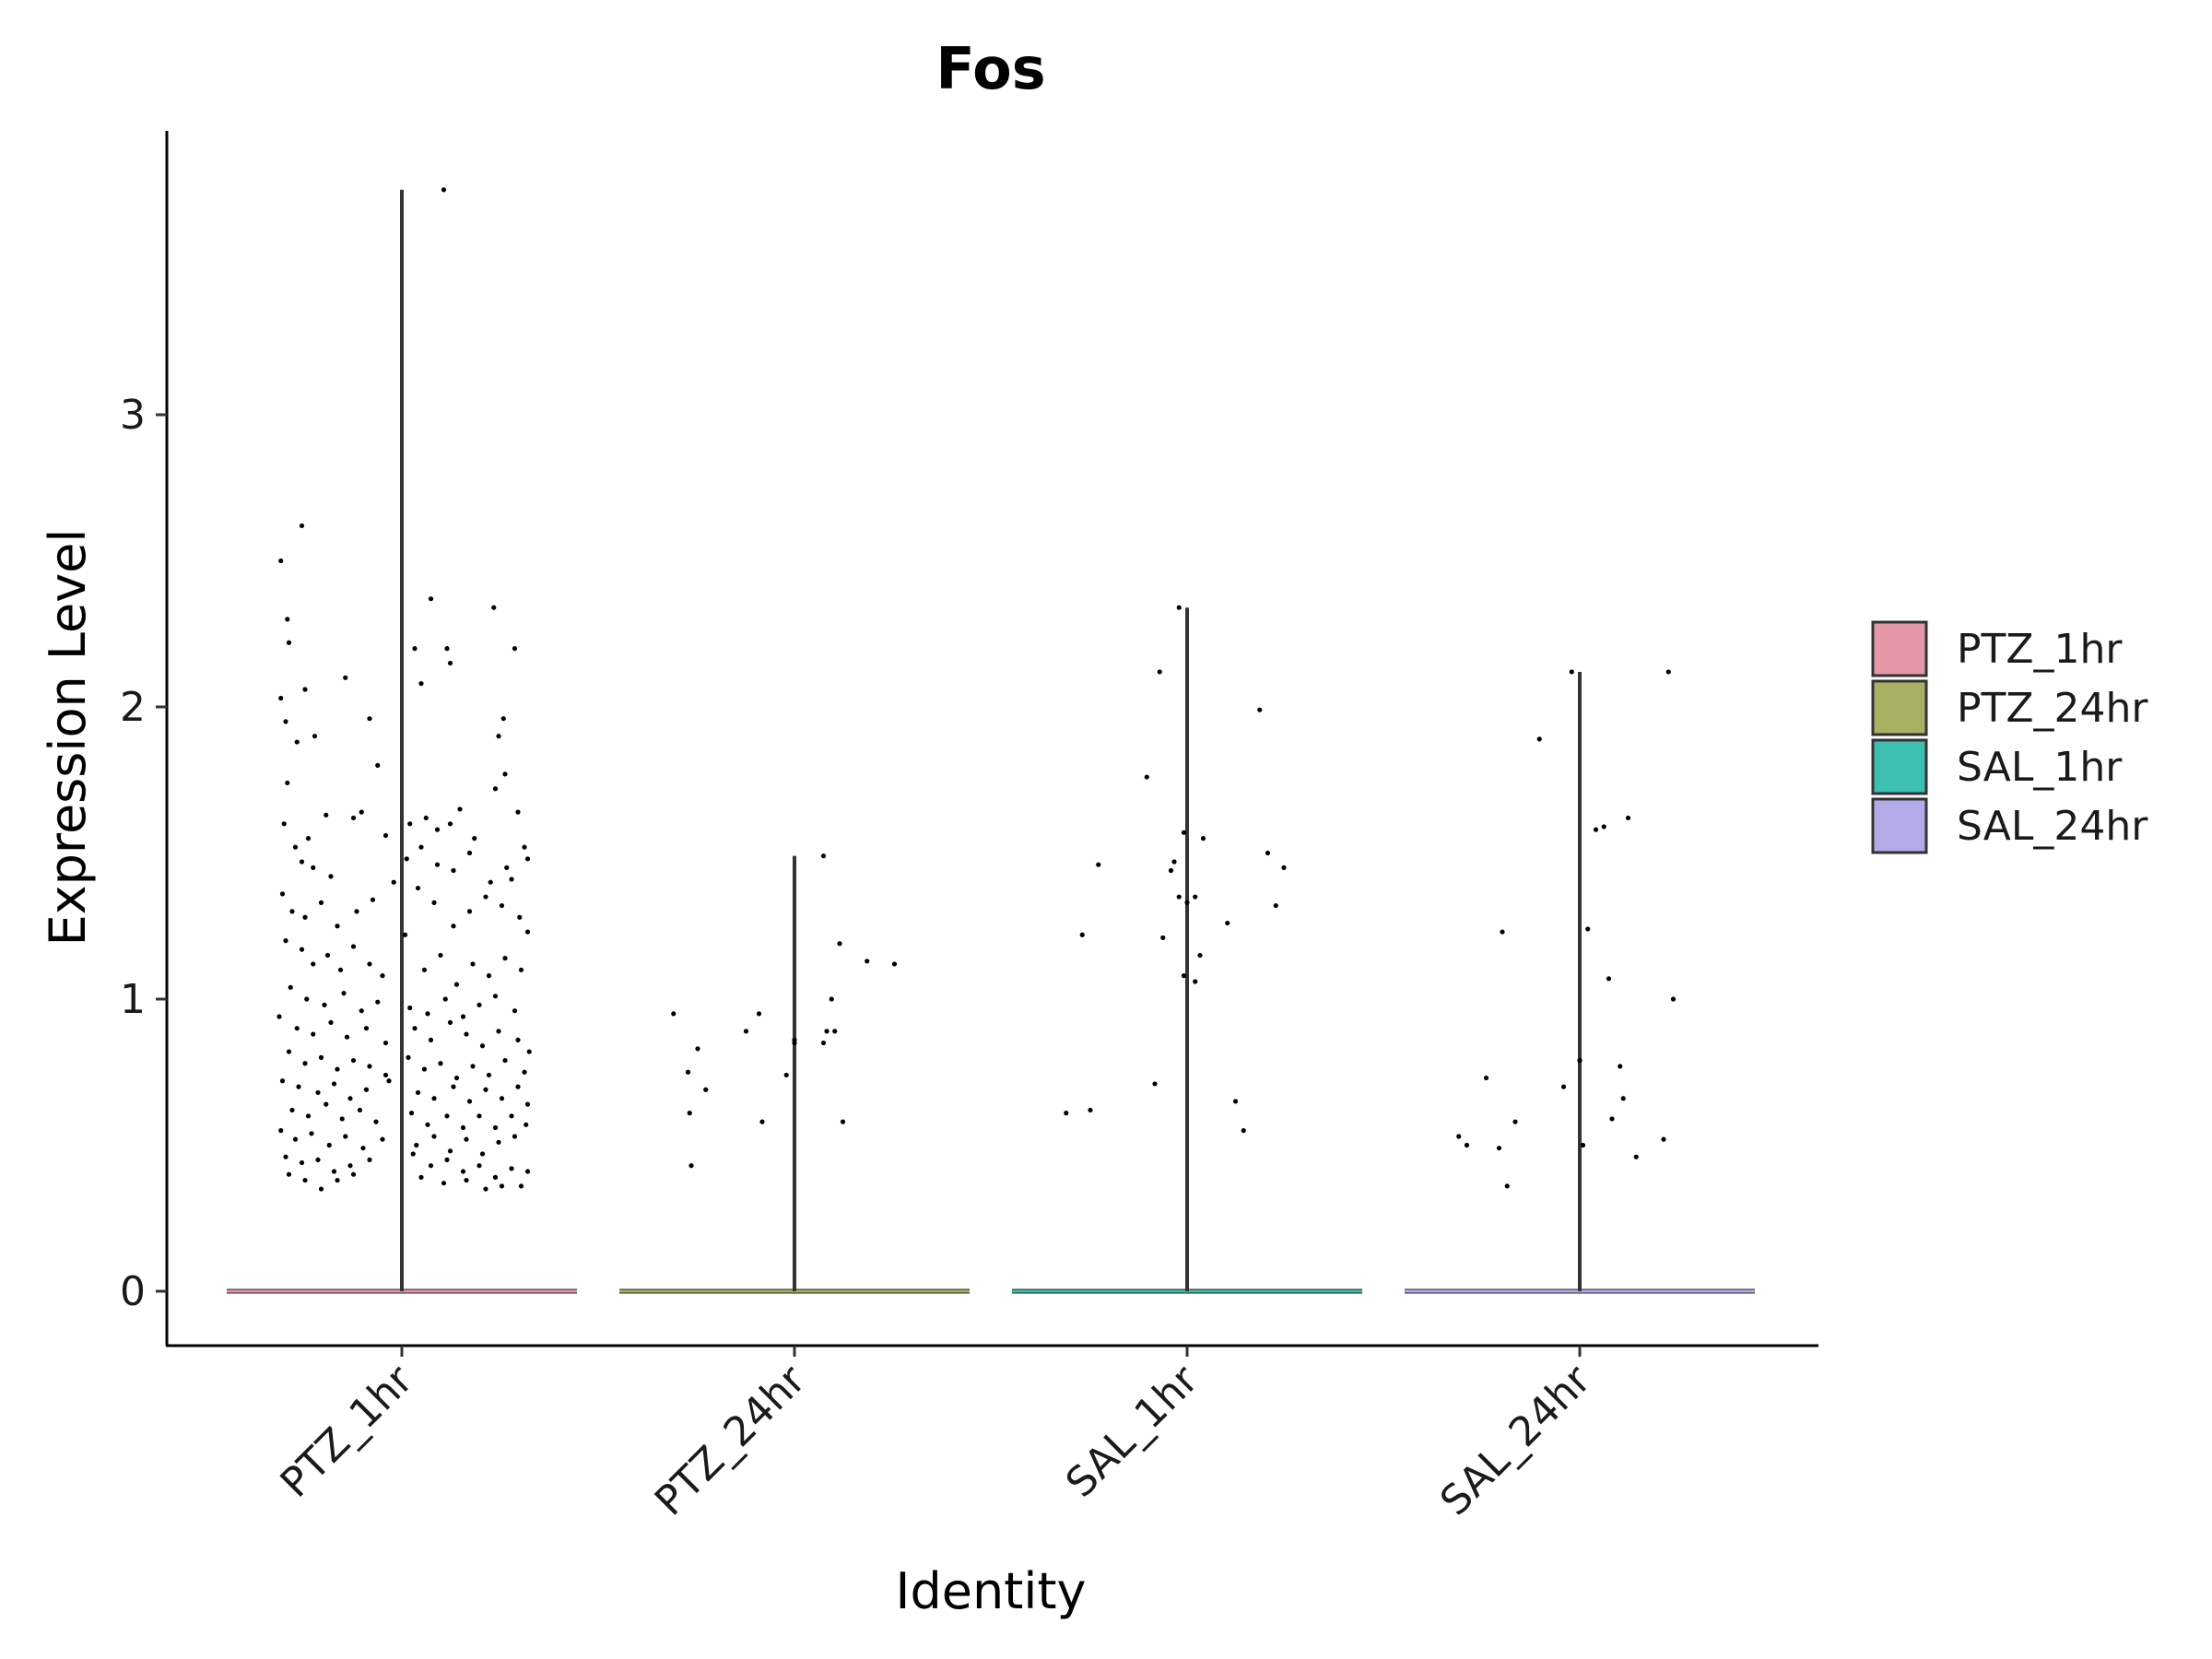  What do you see at coordinates (133, 1291) in the screenshot?
I see `y-tick-label: 0` at bounding box center [133, 1291].